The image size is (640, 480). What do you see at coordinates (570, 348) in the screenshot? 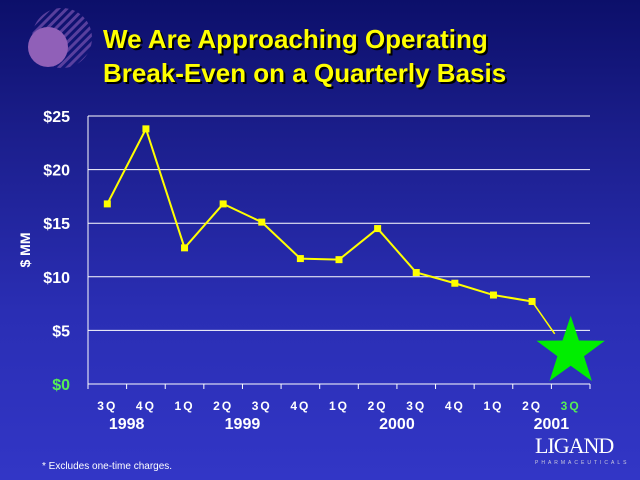
I see `star-icon` at bounding box center [570, 348].